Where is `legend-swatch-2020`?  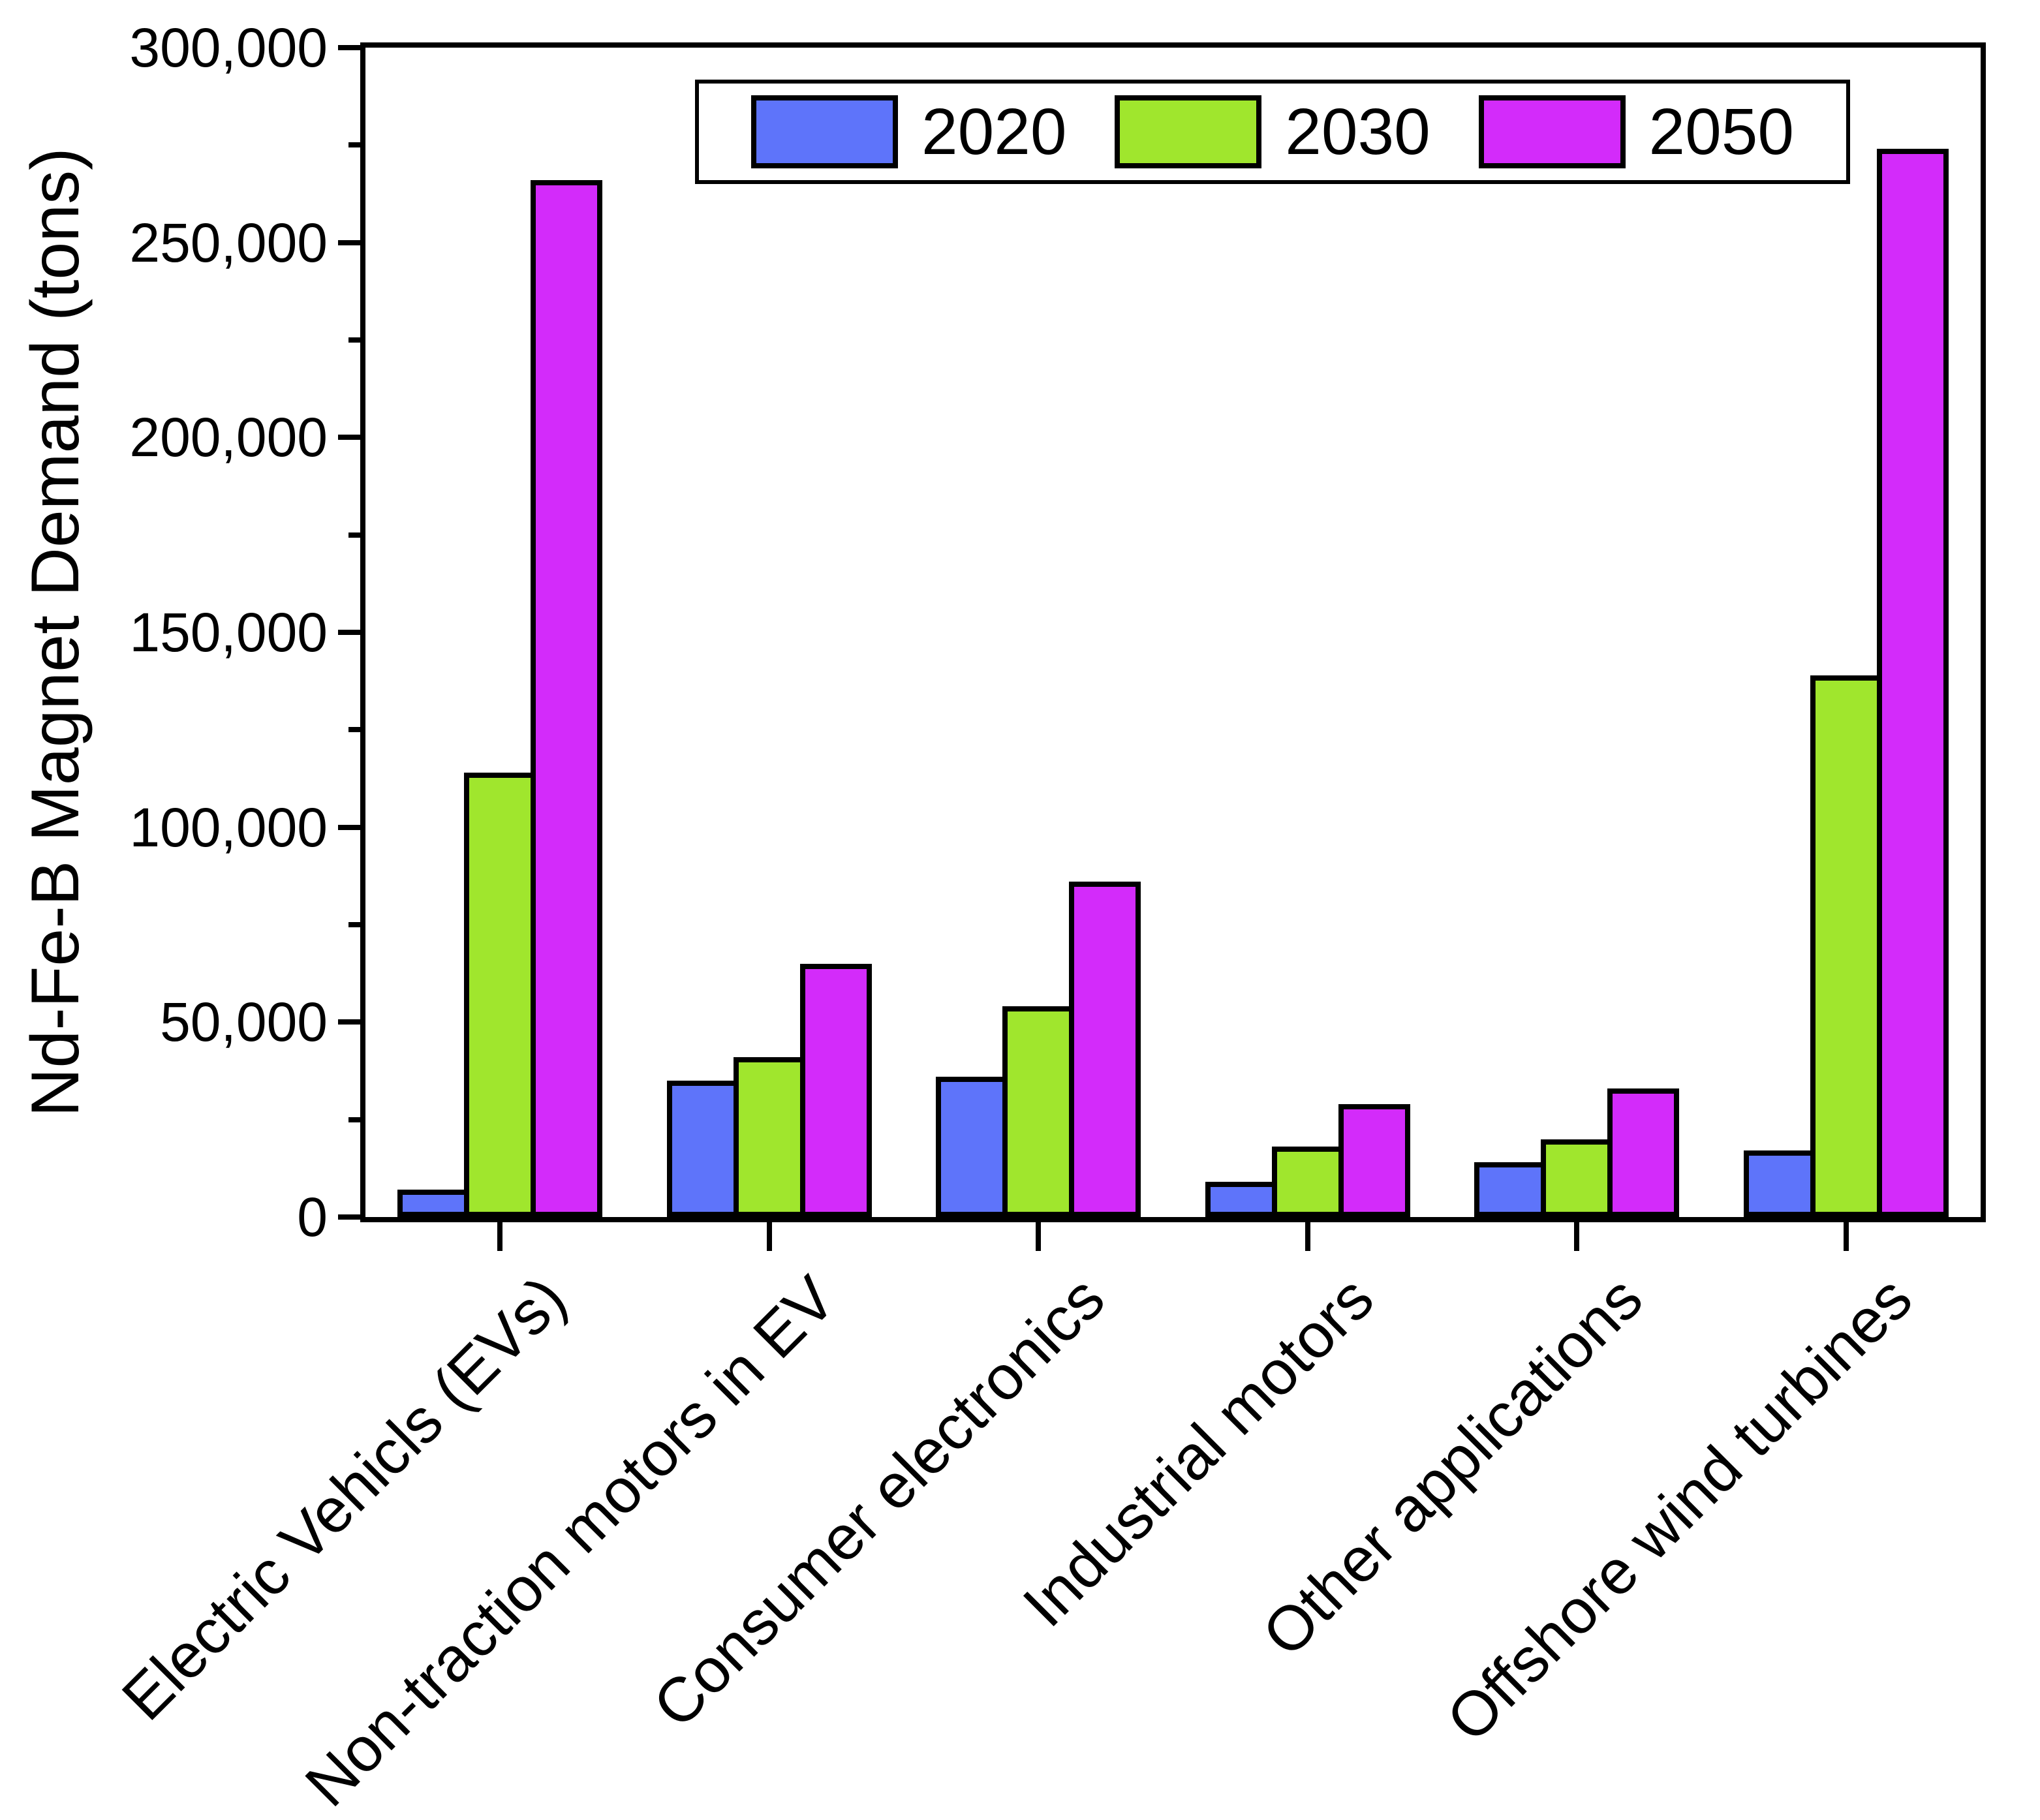 legend-swatch-2020 is located at coordinates (825, 131).